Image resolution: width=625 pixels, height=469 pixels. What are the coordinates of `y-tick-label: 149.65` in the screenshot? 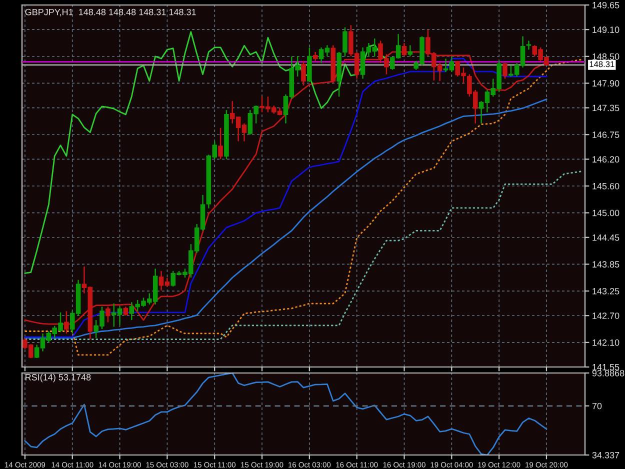 It's located at (606, 5).